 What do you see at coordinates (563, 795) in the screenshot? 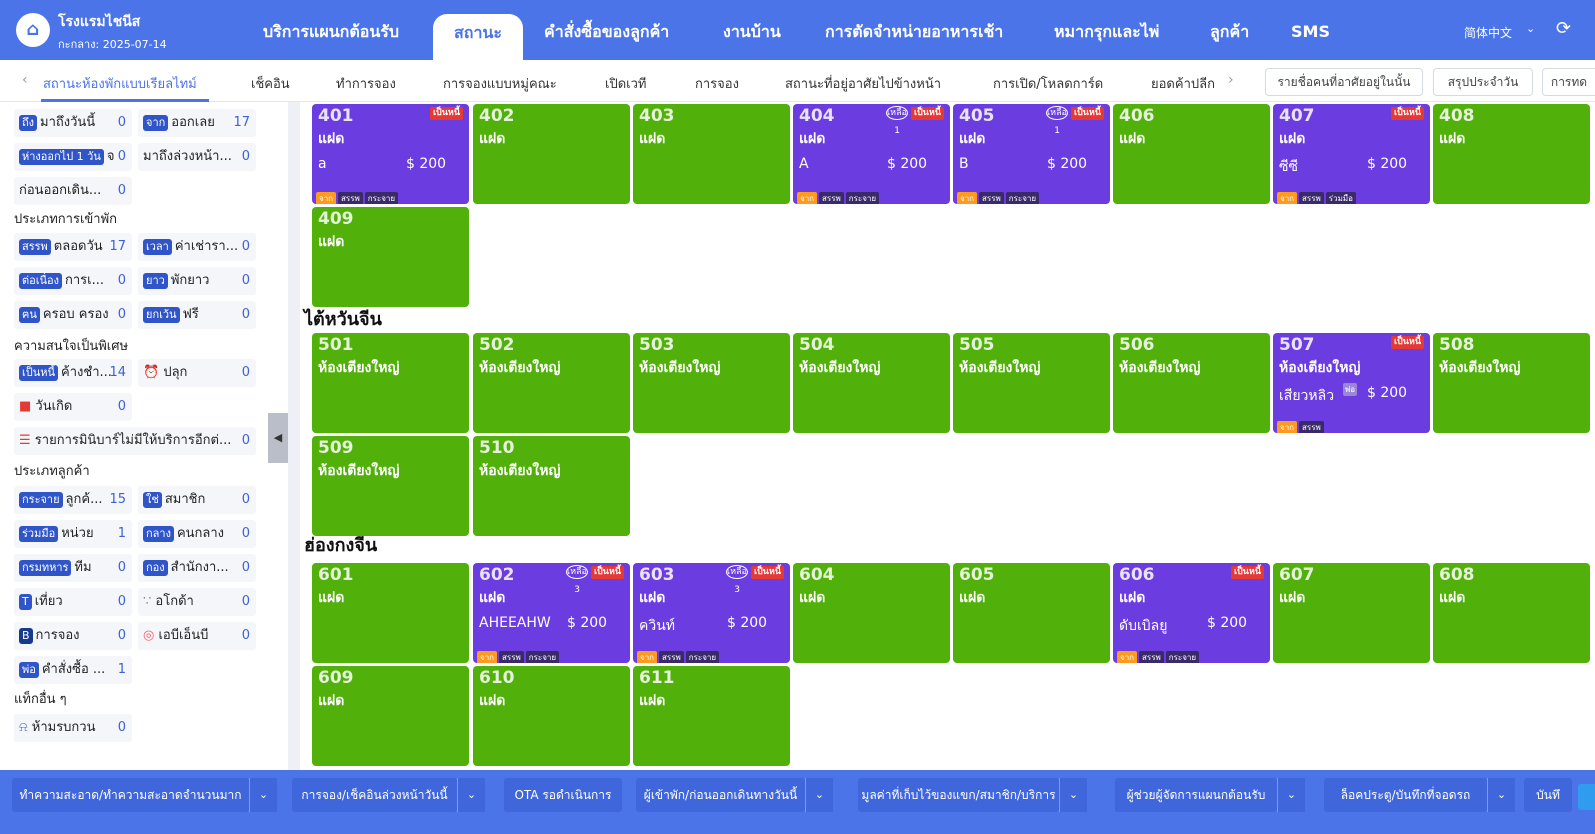
I see `ota-pending-button: OTA รอดำเนินการ` at bounding box center [563, 795].